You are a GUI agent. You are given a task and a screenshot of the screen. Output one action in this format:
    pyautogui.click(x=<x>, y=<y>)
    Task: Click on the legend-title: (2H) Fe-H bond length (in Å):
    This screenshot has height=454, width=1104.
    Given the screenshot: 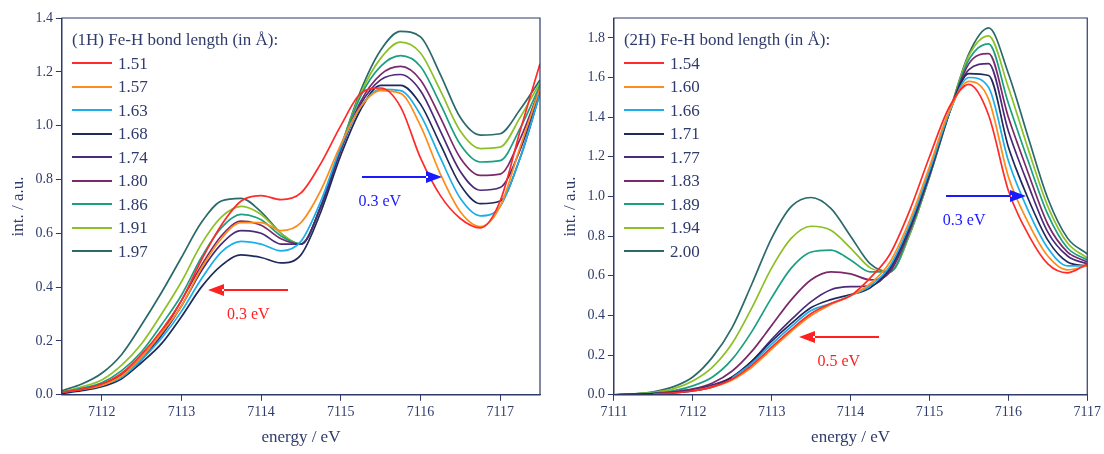 What is the action you would take?
    pyautogui.click(x=727, y=40)
    